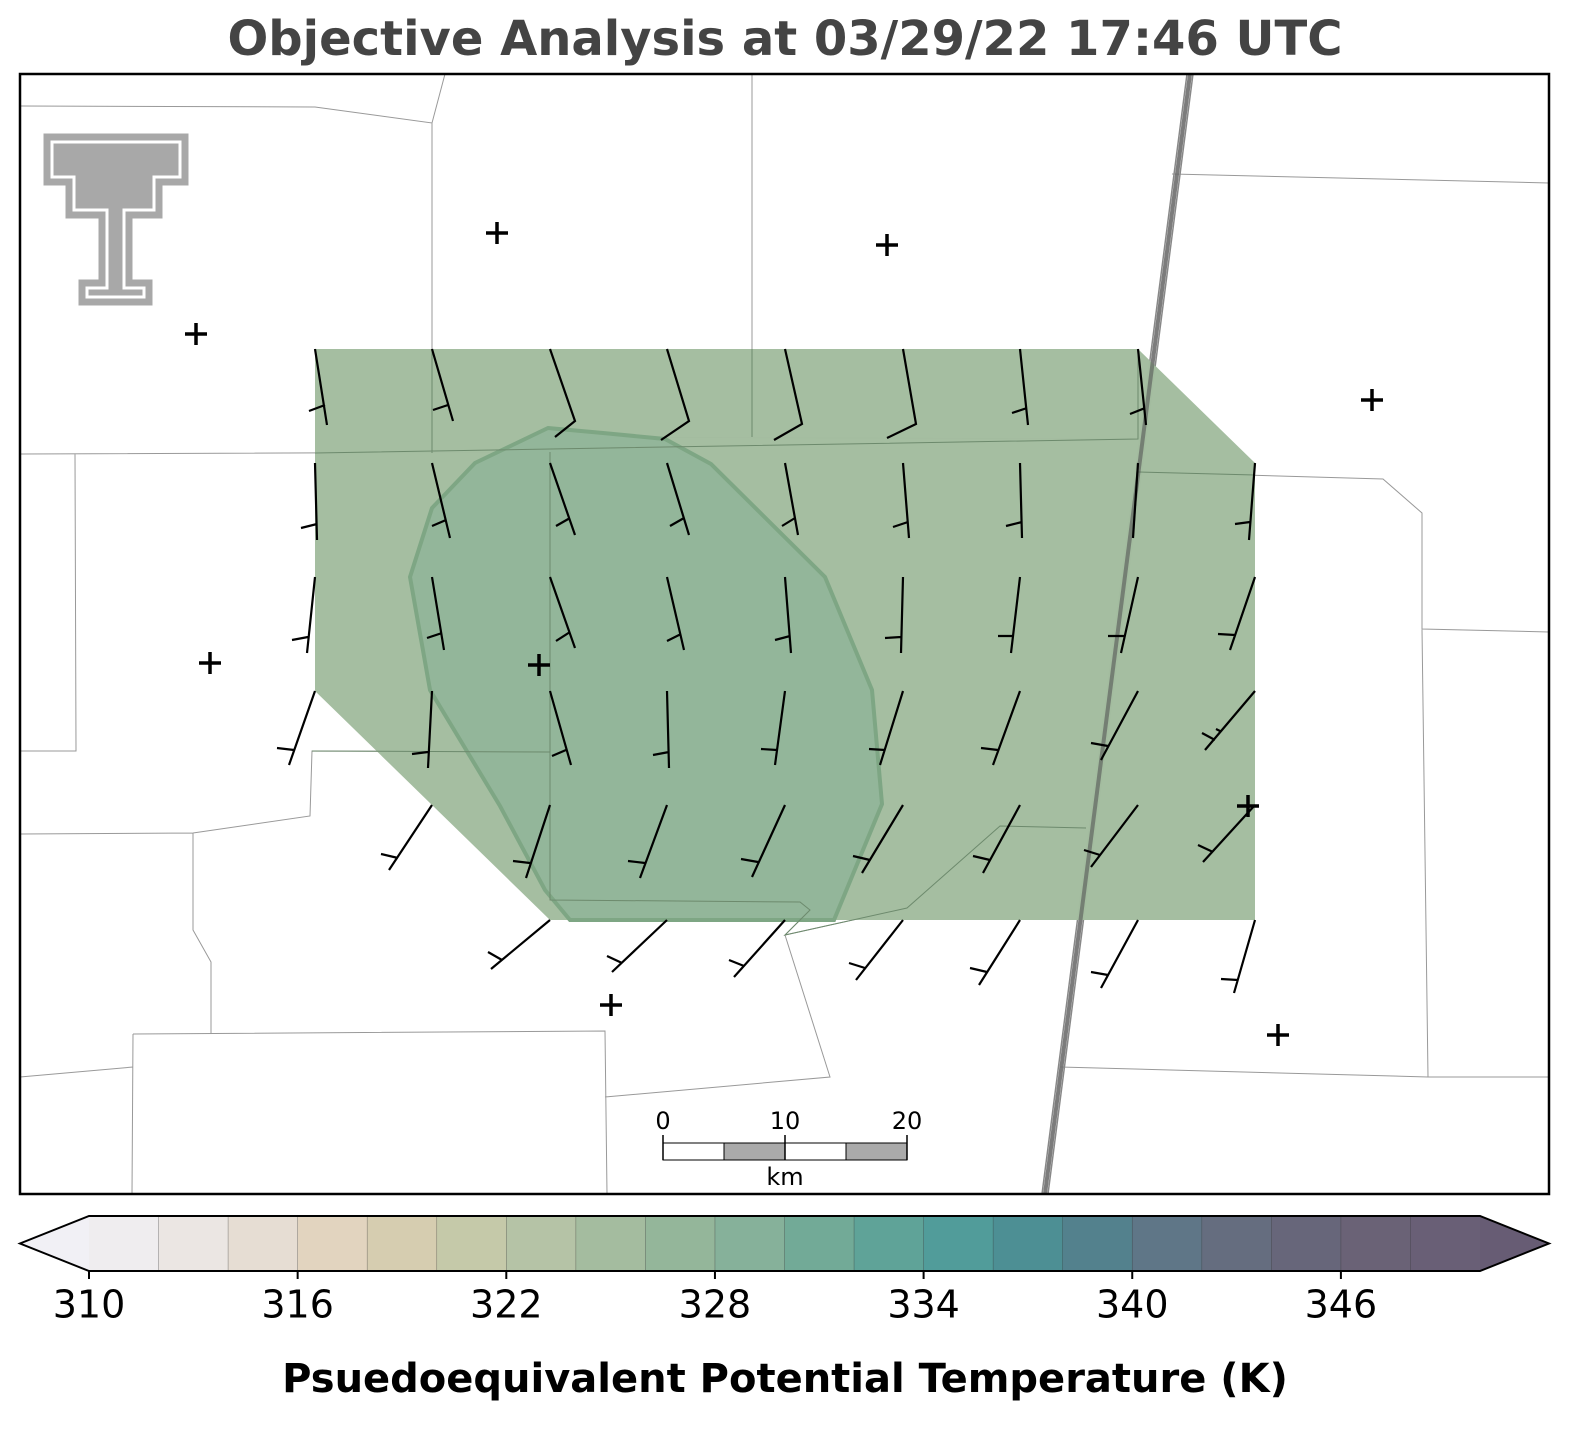 The image size is (1589, 1444). Describe the element at coordinates (662, 1121) in the screenshot. I see `scale-tick-label: 0` at that location.